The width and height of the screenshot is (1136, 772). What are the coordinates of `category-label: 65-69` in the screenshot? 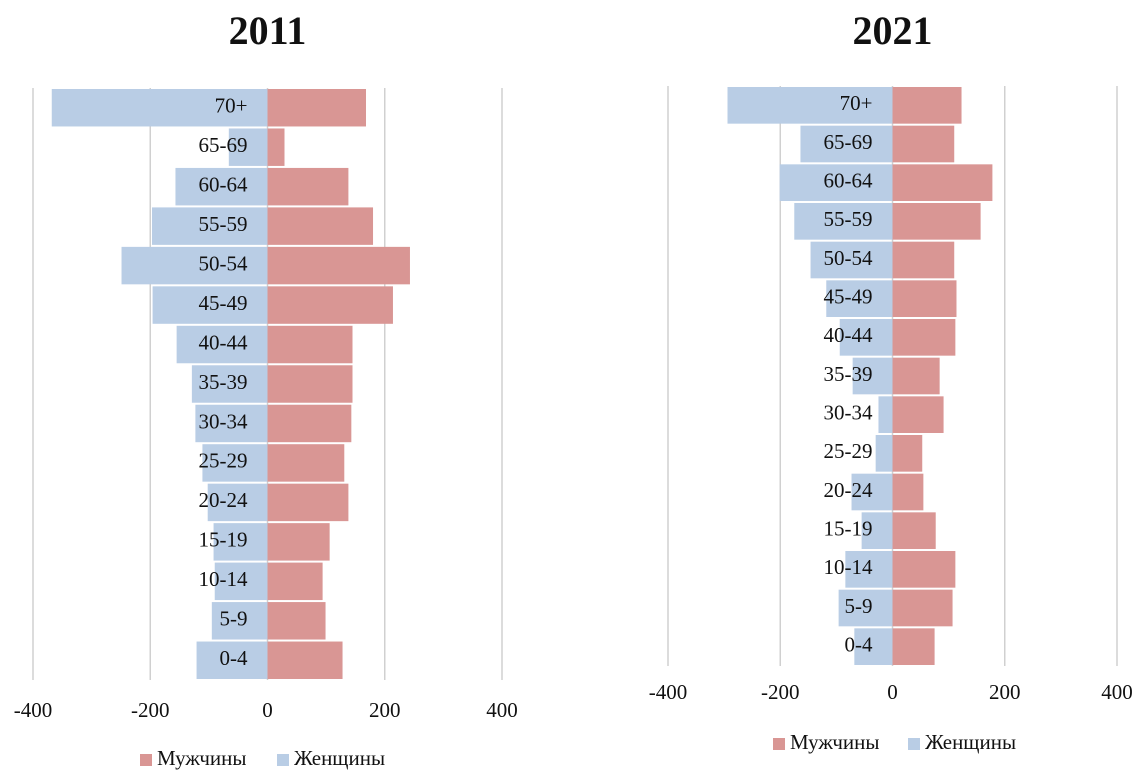 It's located at (848, 142).